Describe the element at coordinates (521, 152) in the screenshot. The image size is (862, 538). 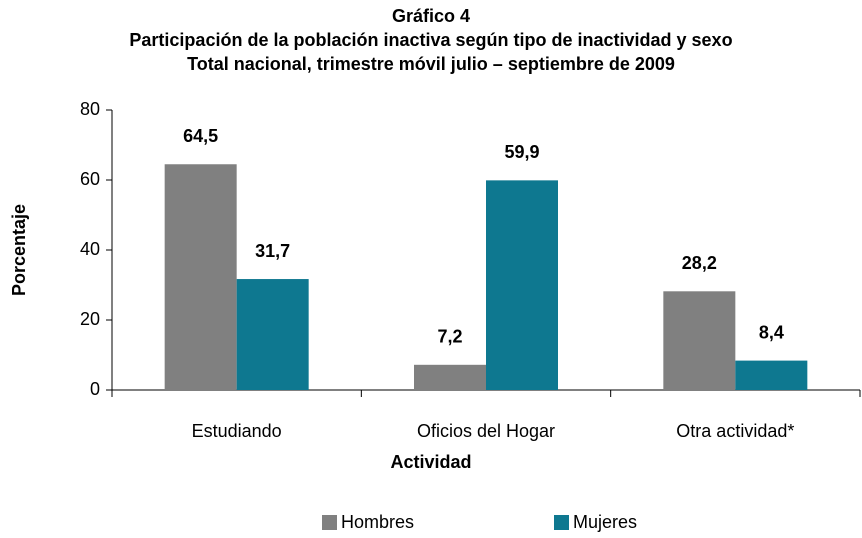
I see `data-label: 59,9` at that location.